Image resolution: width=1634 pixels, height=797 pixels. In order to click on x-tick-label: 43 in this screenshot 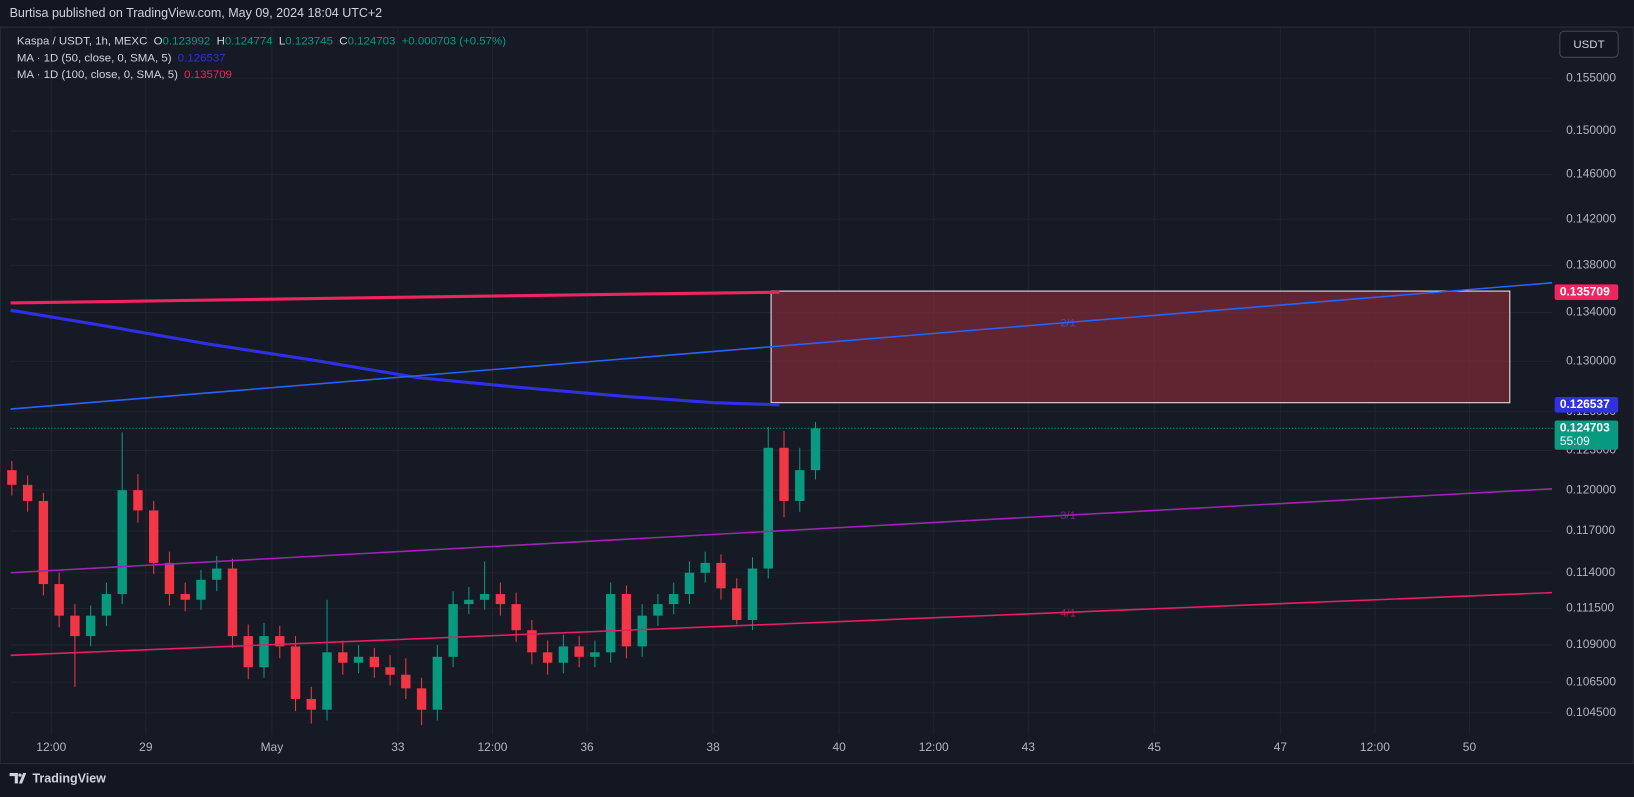, I will do `click(1029, 747)`.